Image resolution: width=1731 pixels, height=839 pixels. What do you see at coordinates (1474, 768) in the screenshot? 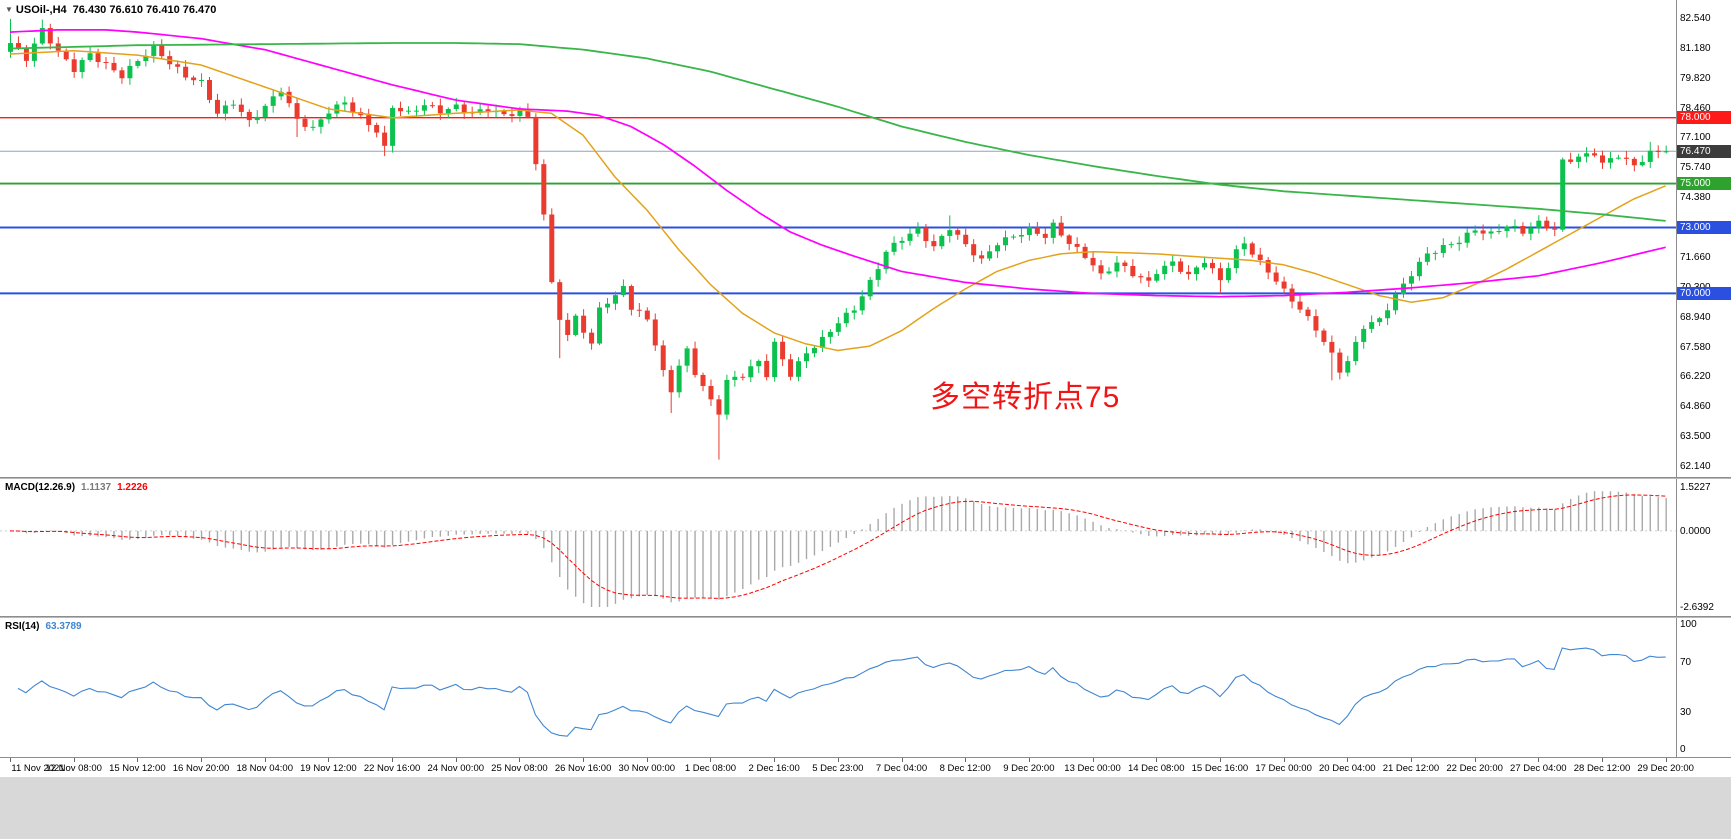
I see `time-axis-label: 22 Dec 20:00` at bounding box center [1474, 768].